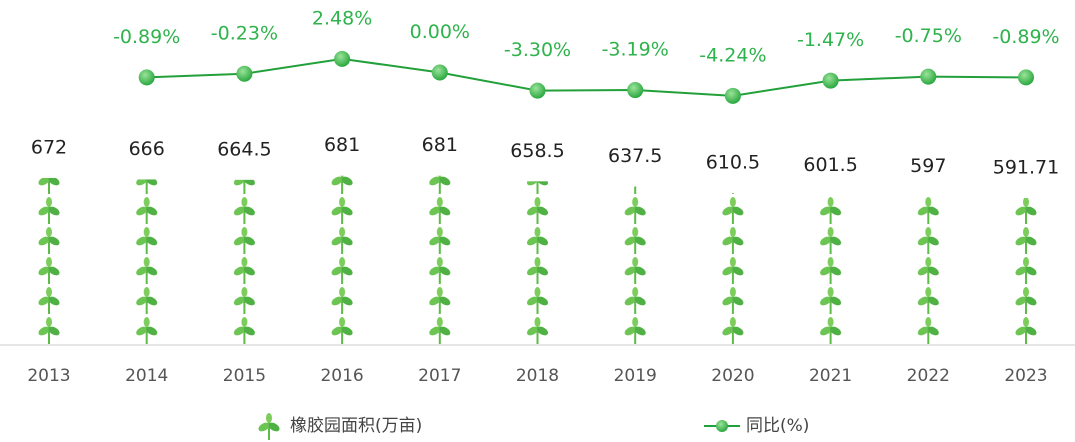  I want to click on data-label: 637.5, so click(635, 156).